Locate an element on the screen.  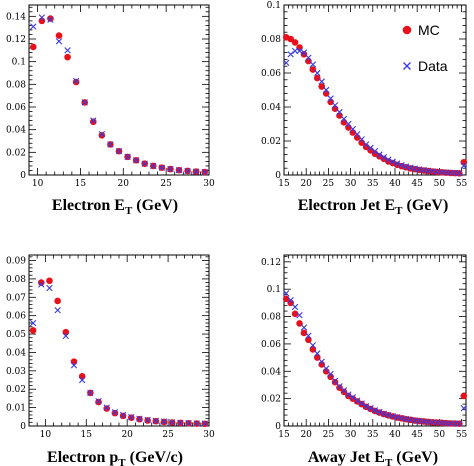
x-axis-label: Electron Jet ET (GeV) is located at coordinates (373, 207).